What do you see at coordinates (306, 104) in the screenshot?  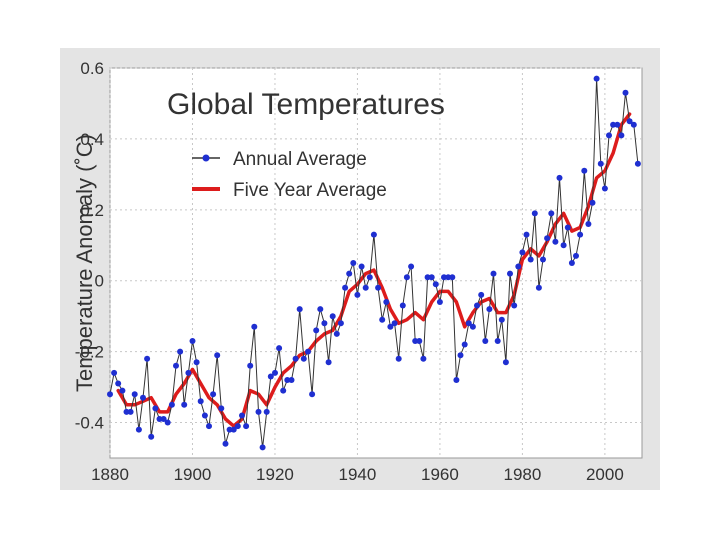 I see `chart-title: Global Temperatures` at bounding box center [306, 104].